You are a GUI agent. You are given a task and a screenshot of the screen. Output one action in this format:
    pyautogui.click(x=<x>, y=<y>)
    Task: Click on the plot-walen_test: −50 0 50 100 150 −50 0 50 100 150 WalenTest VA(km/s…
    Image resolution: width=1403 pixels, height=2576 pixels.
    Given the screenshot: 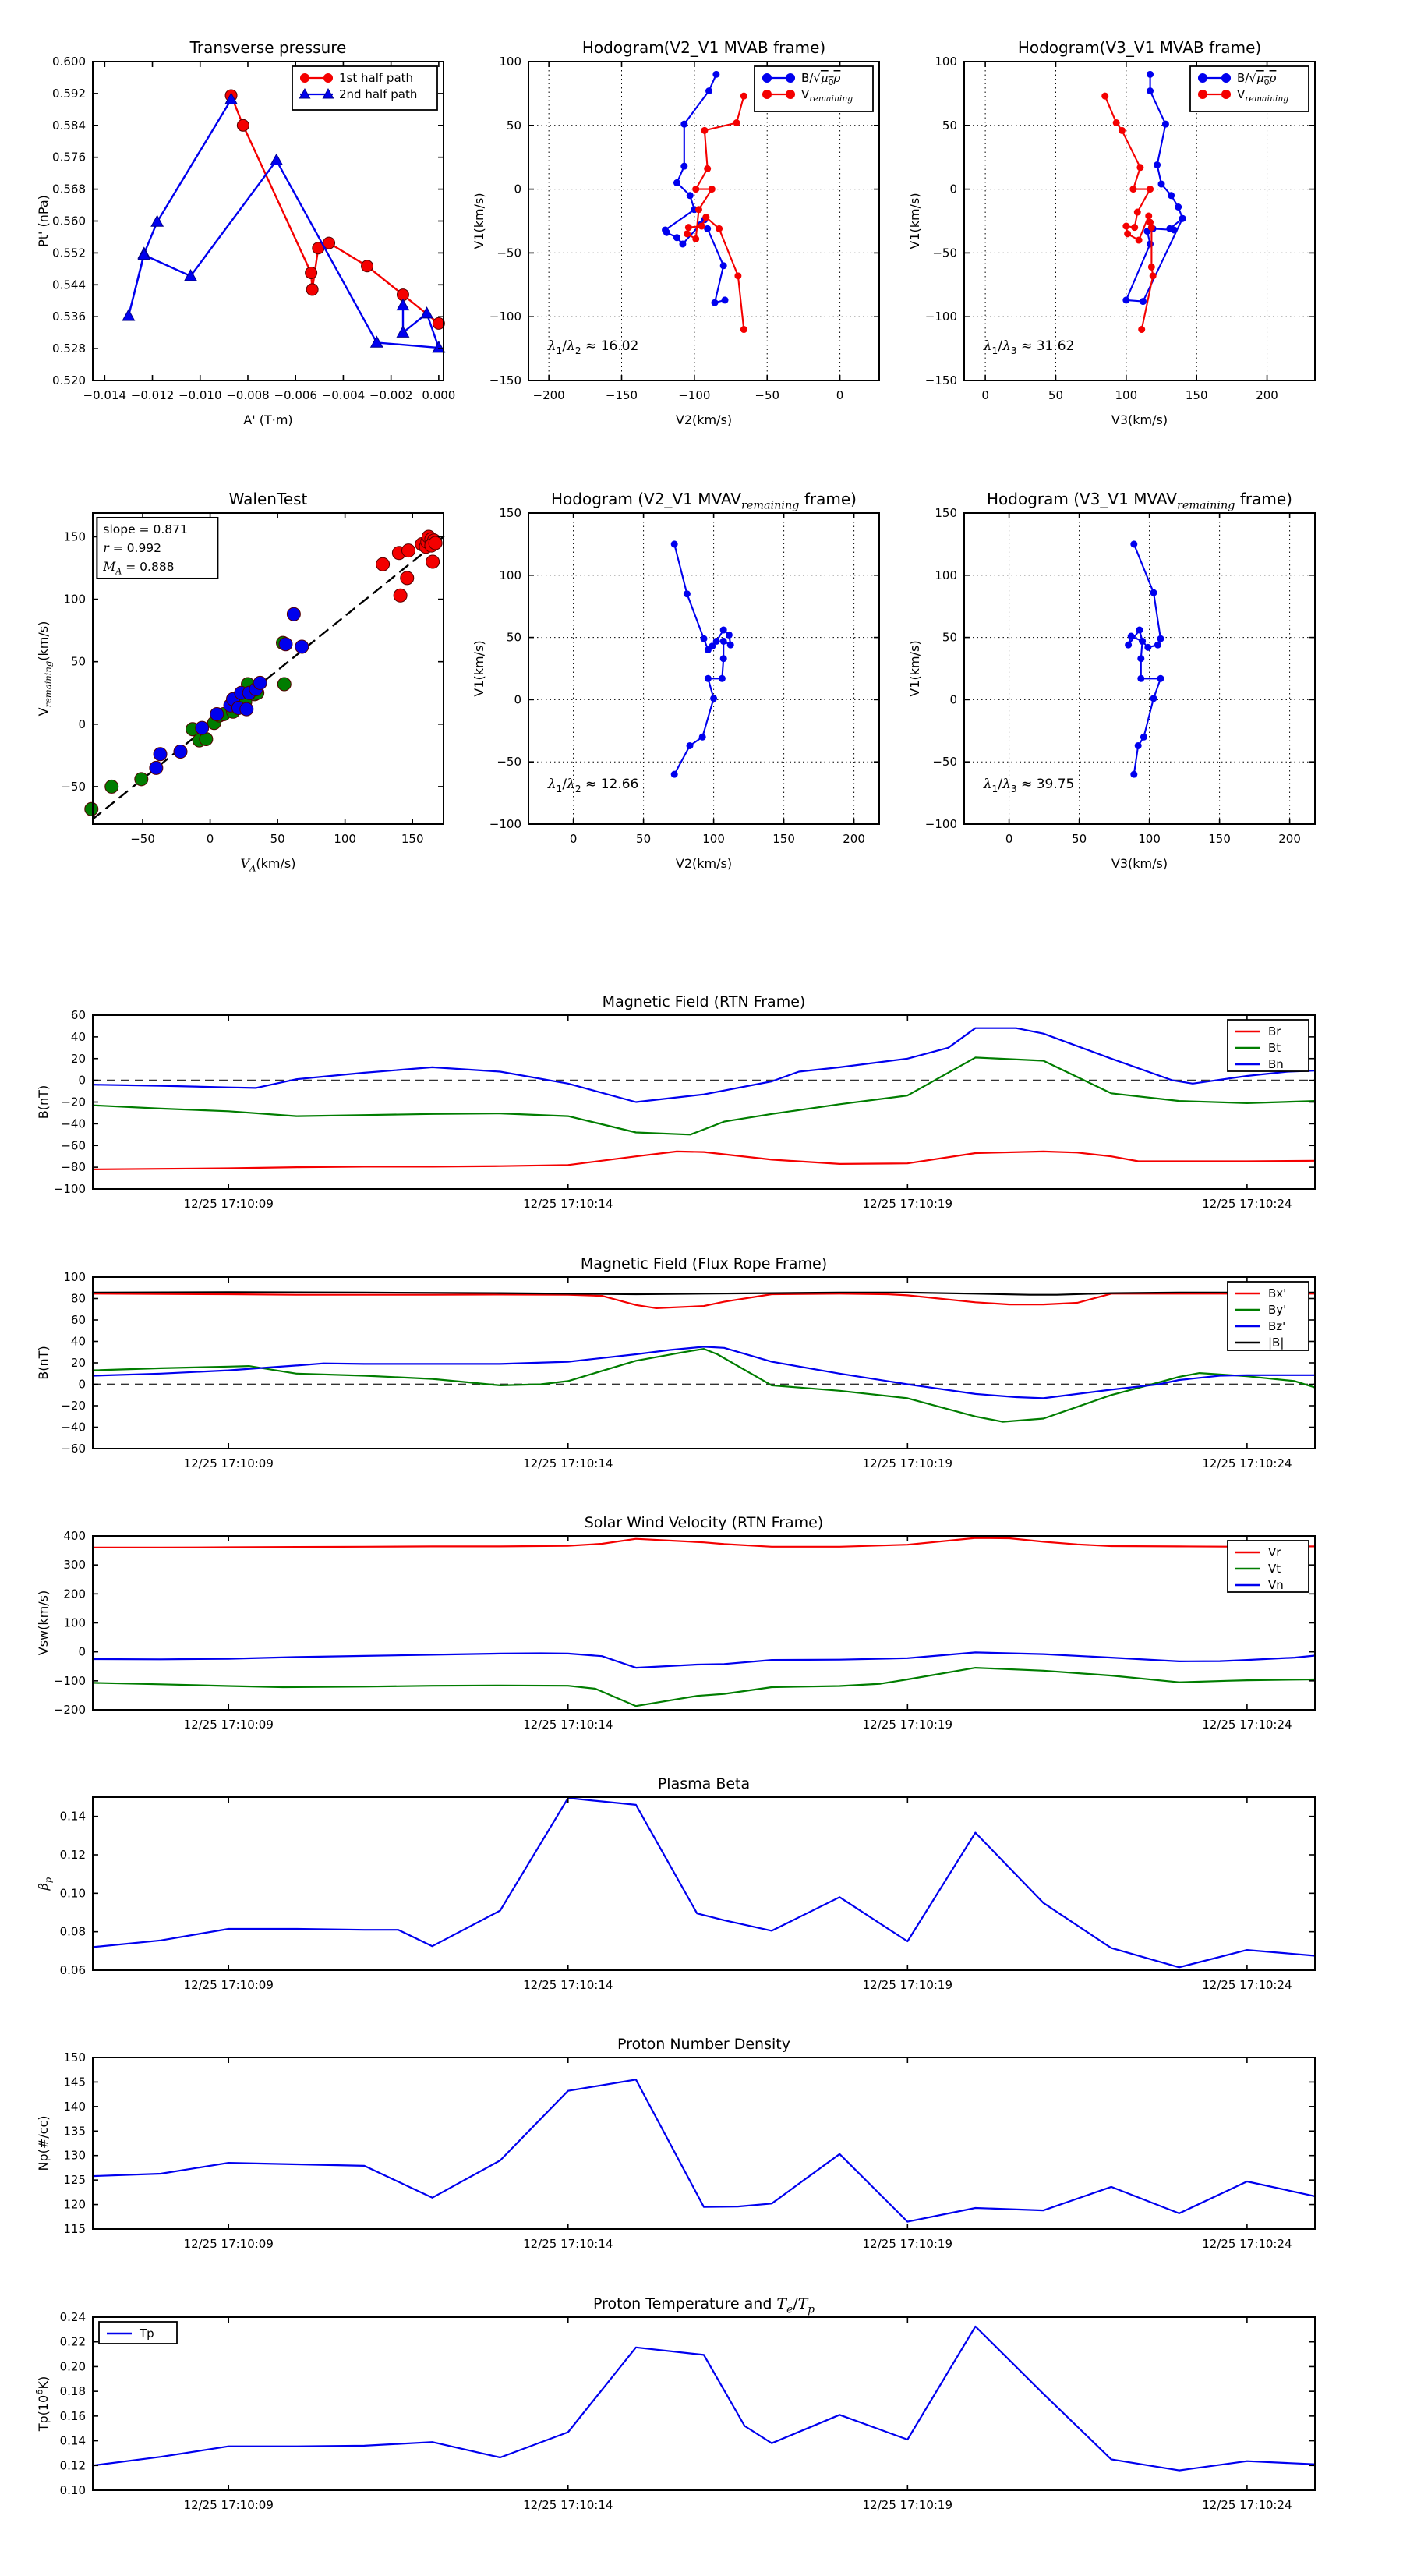 What is the action you would take?
    pyautogui.click(x=240, y=681)
    